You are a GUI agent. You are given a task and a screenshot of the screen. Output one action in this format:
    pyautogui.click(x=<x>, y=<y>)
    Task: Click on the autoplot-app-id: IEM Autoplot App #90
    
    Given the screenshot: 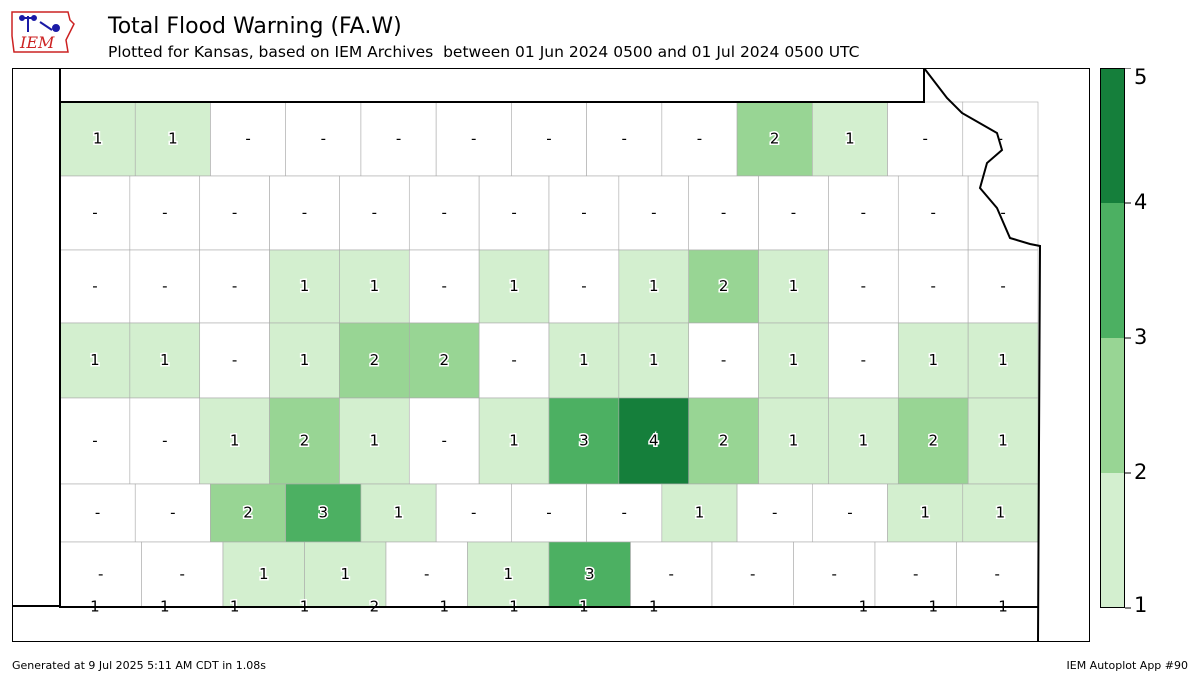 What is the action you would take?
    pyautogui.click(x=1127, y=665)
    